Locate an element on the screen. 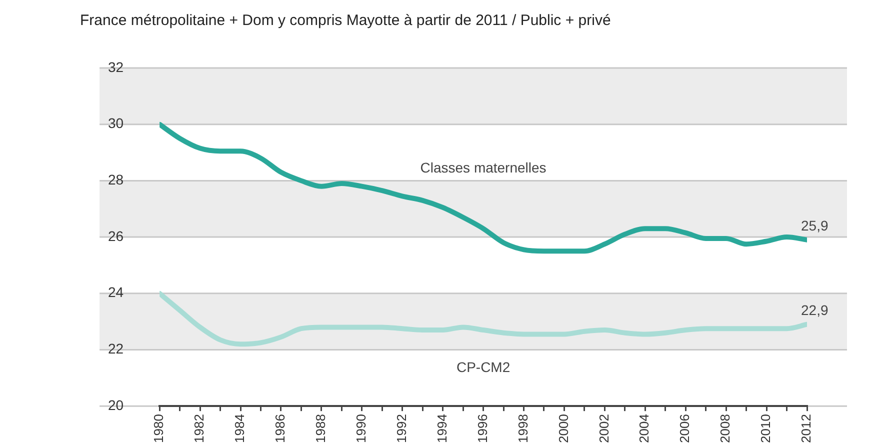 Image resolution: width=877 pixels, height=446 pixels. x-tick-label: 2010 is located at coordinates (766, 428).